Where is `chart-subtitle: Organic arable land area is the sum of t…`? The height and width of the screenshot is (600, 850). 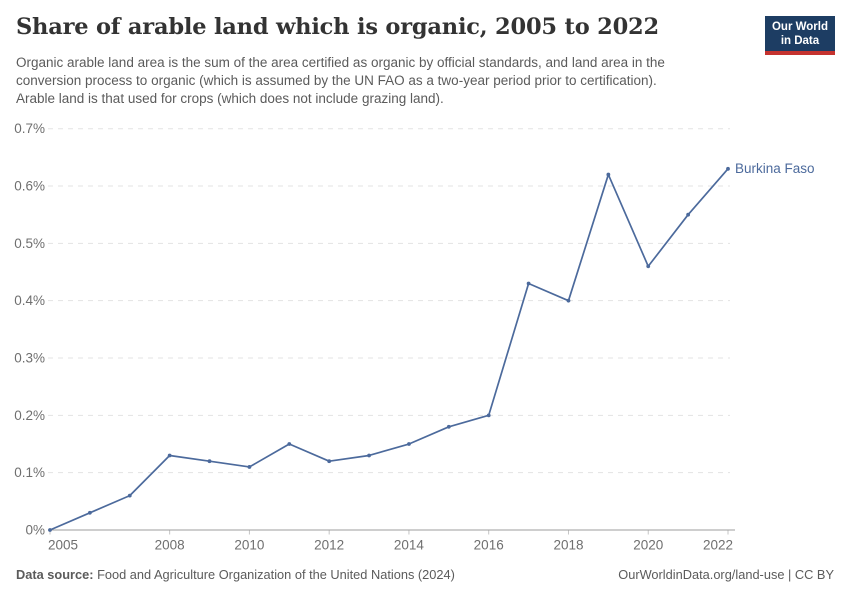
chart-subtitle: Organic arable land area is the sum of t… is located at coordinates (383, 81).